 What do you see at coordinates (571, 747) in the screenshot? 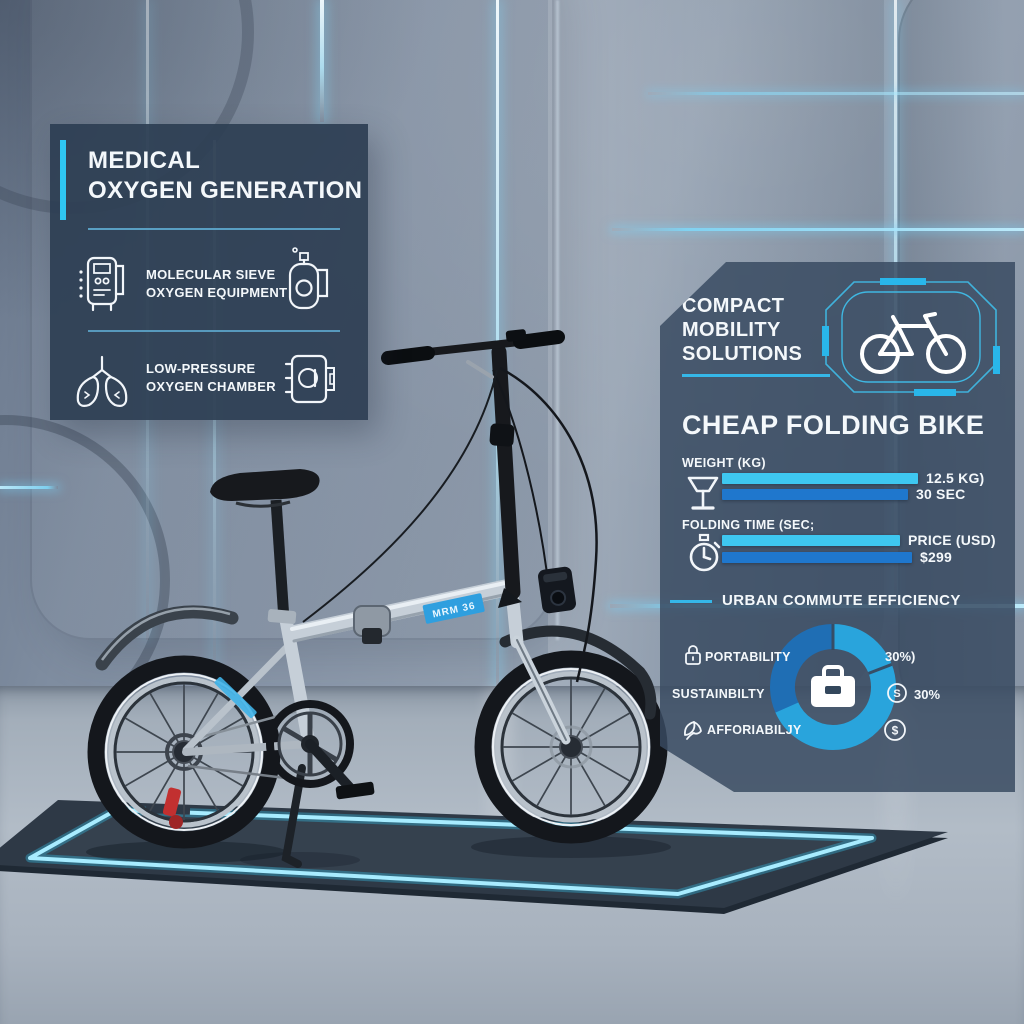
I see `front-wheel` at bounding box center [571, 747].